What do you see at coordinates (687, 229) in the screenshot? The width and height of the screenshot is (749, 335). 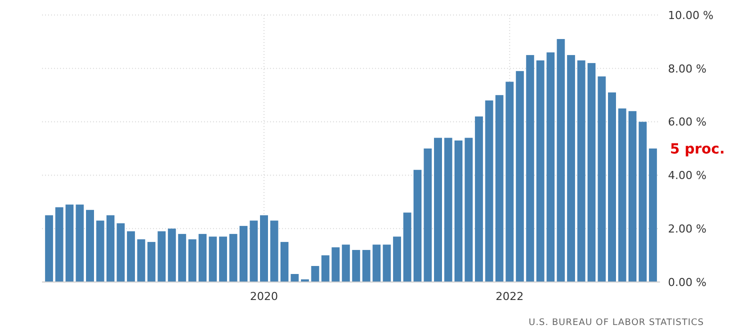 I see `y-tick-label: 2.00 %` at bounding box center [687, 229].